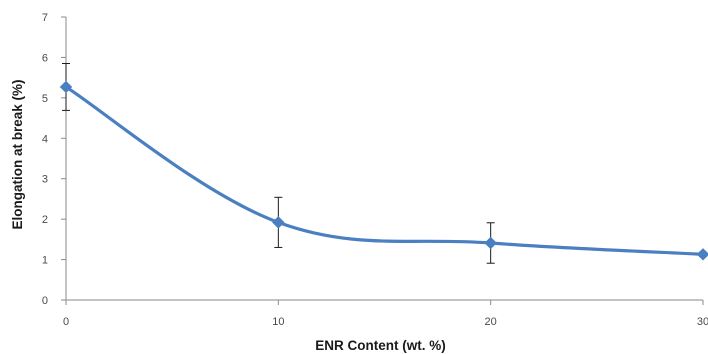 Image resolution: width=708 pixels, height=354 pixels. I want to click on y-axis-title: Elongation at break (%), so click(17, 154).